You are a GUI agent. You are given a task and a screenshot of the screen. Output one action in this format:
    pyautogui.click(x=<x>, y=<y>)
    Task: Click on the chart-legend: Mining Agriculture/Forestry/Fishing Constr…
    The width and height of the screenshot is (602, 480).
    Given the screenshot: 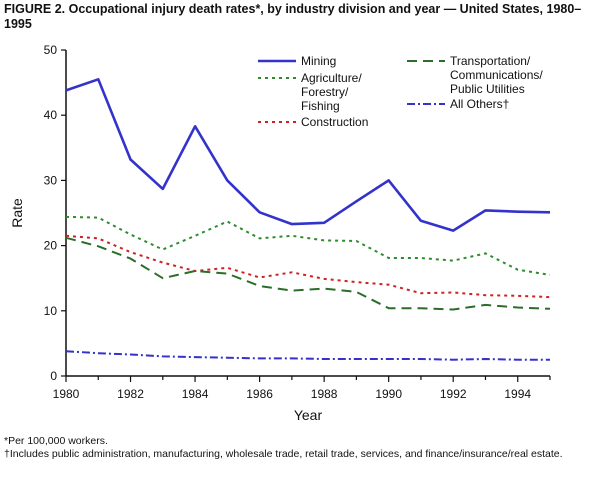 What is the action you would take?
    pyautogui.click(x=400, y=91)
    